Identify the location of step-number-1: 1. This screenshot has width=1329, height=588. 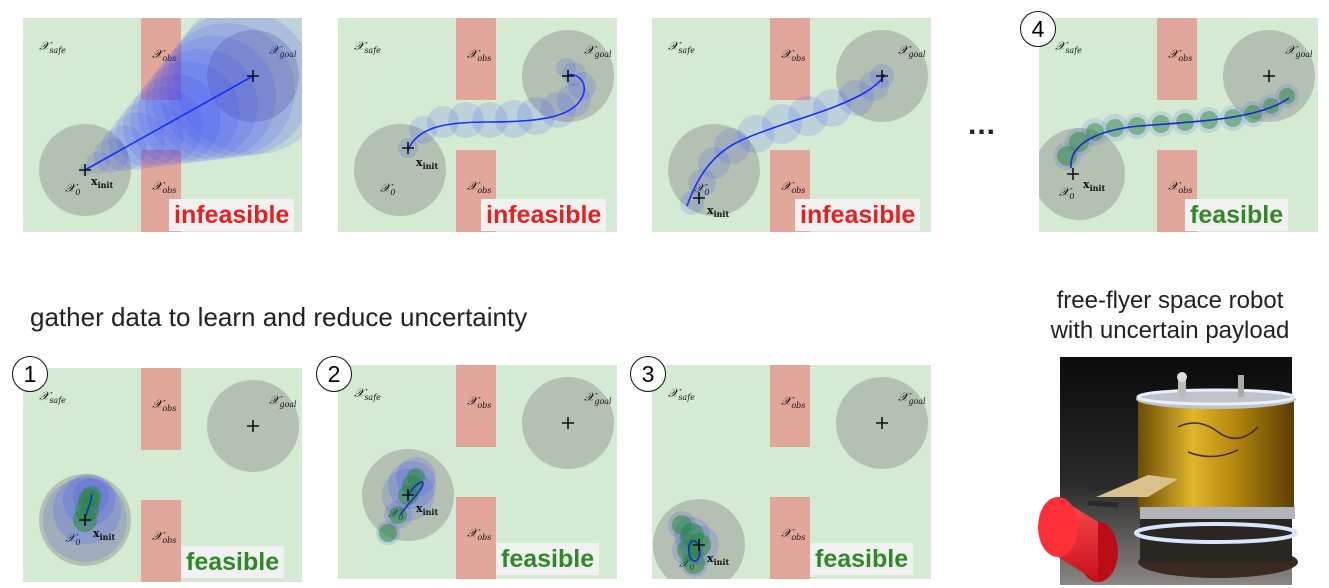
(30, 374).